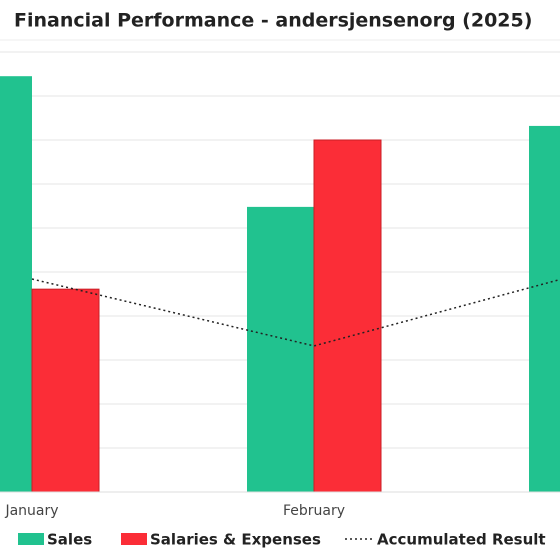 The height and width of the screenshot is (560, 560). Describe the element at coordinates (235, 540) in the screenshot. I see `legend-label: Salaries & Expenses` at that location.